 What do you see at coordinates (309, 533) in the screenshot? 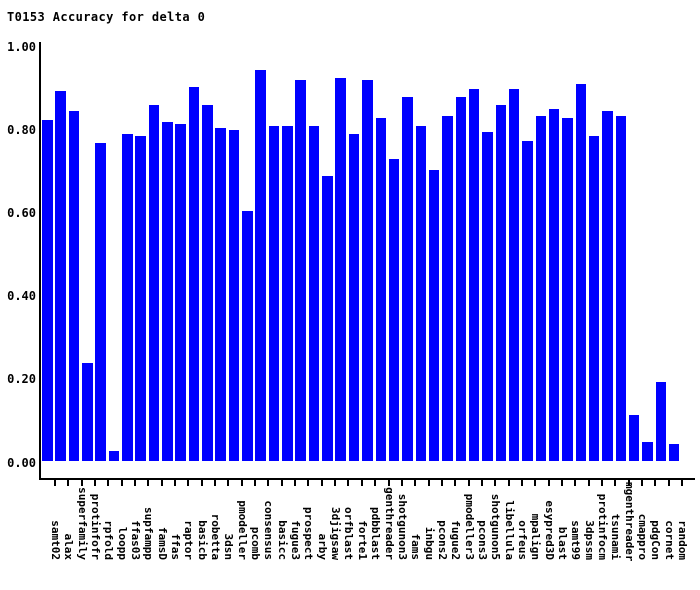
I see `x-tick-label-prospect: prospect` at bounding box center [309, 533].